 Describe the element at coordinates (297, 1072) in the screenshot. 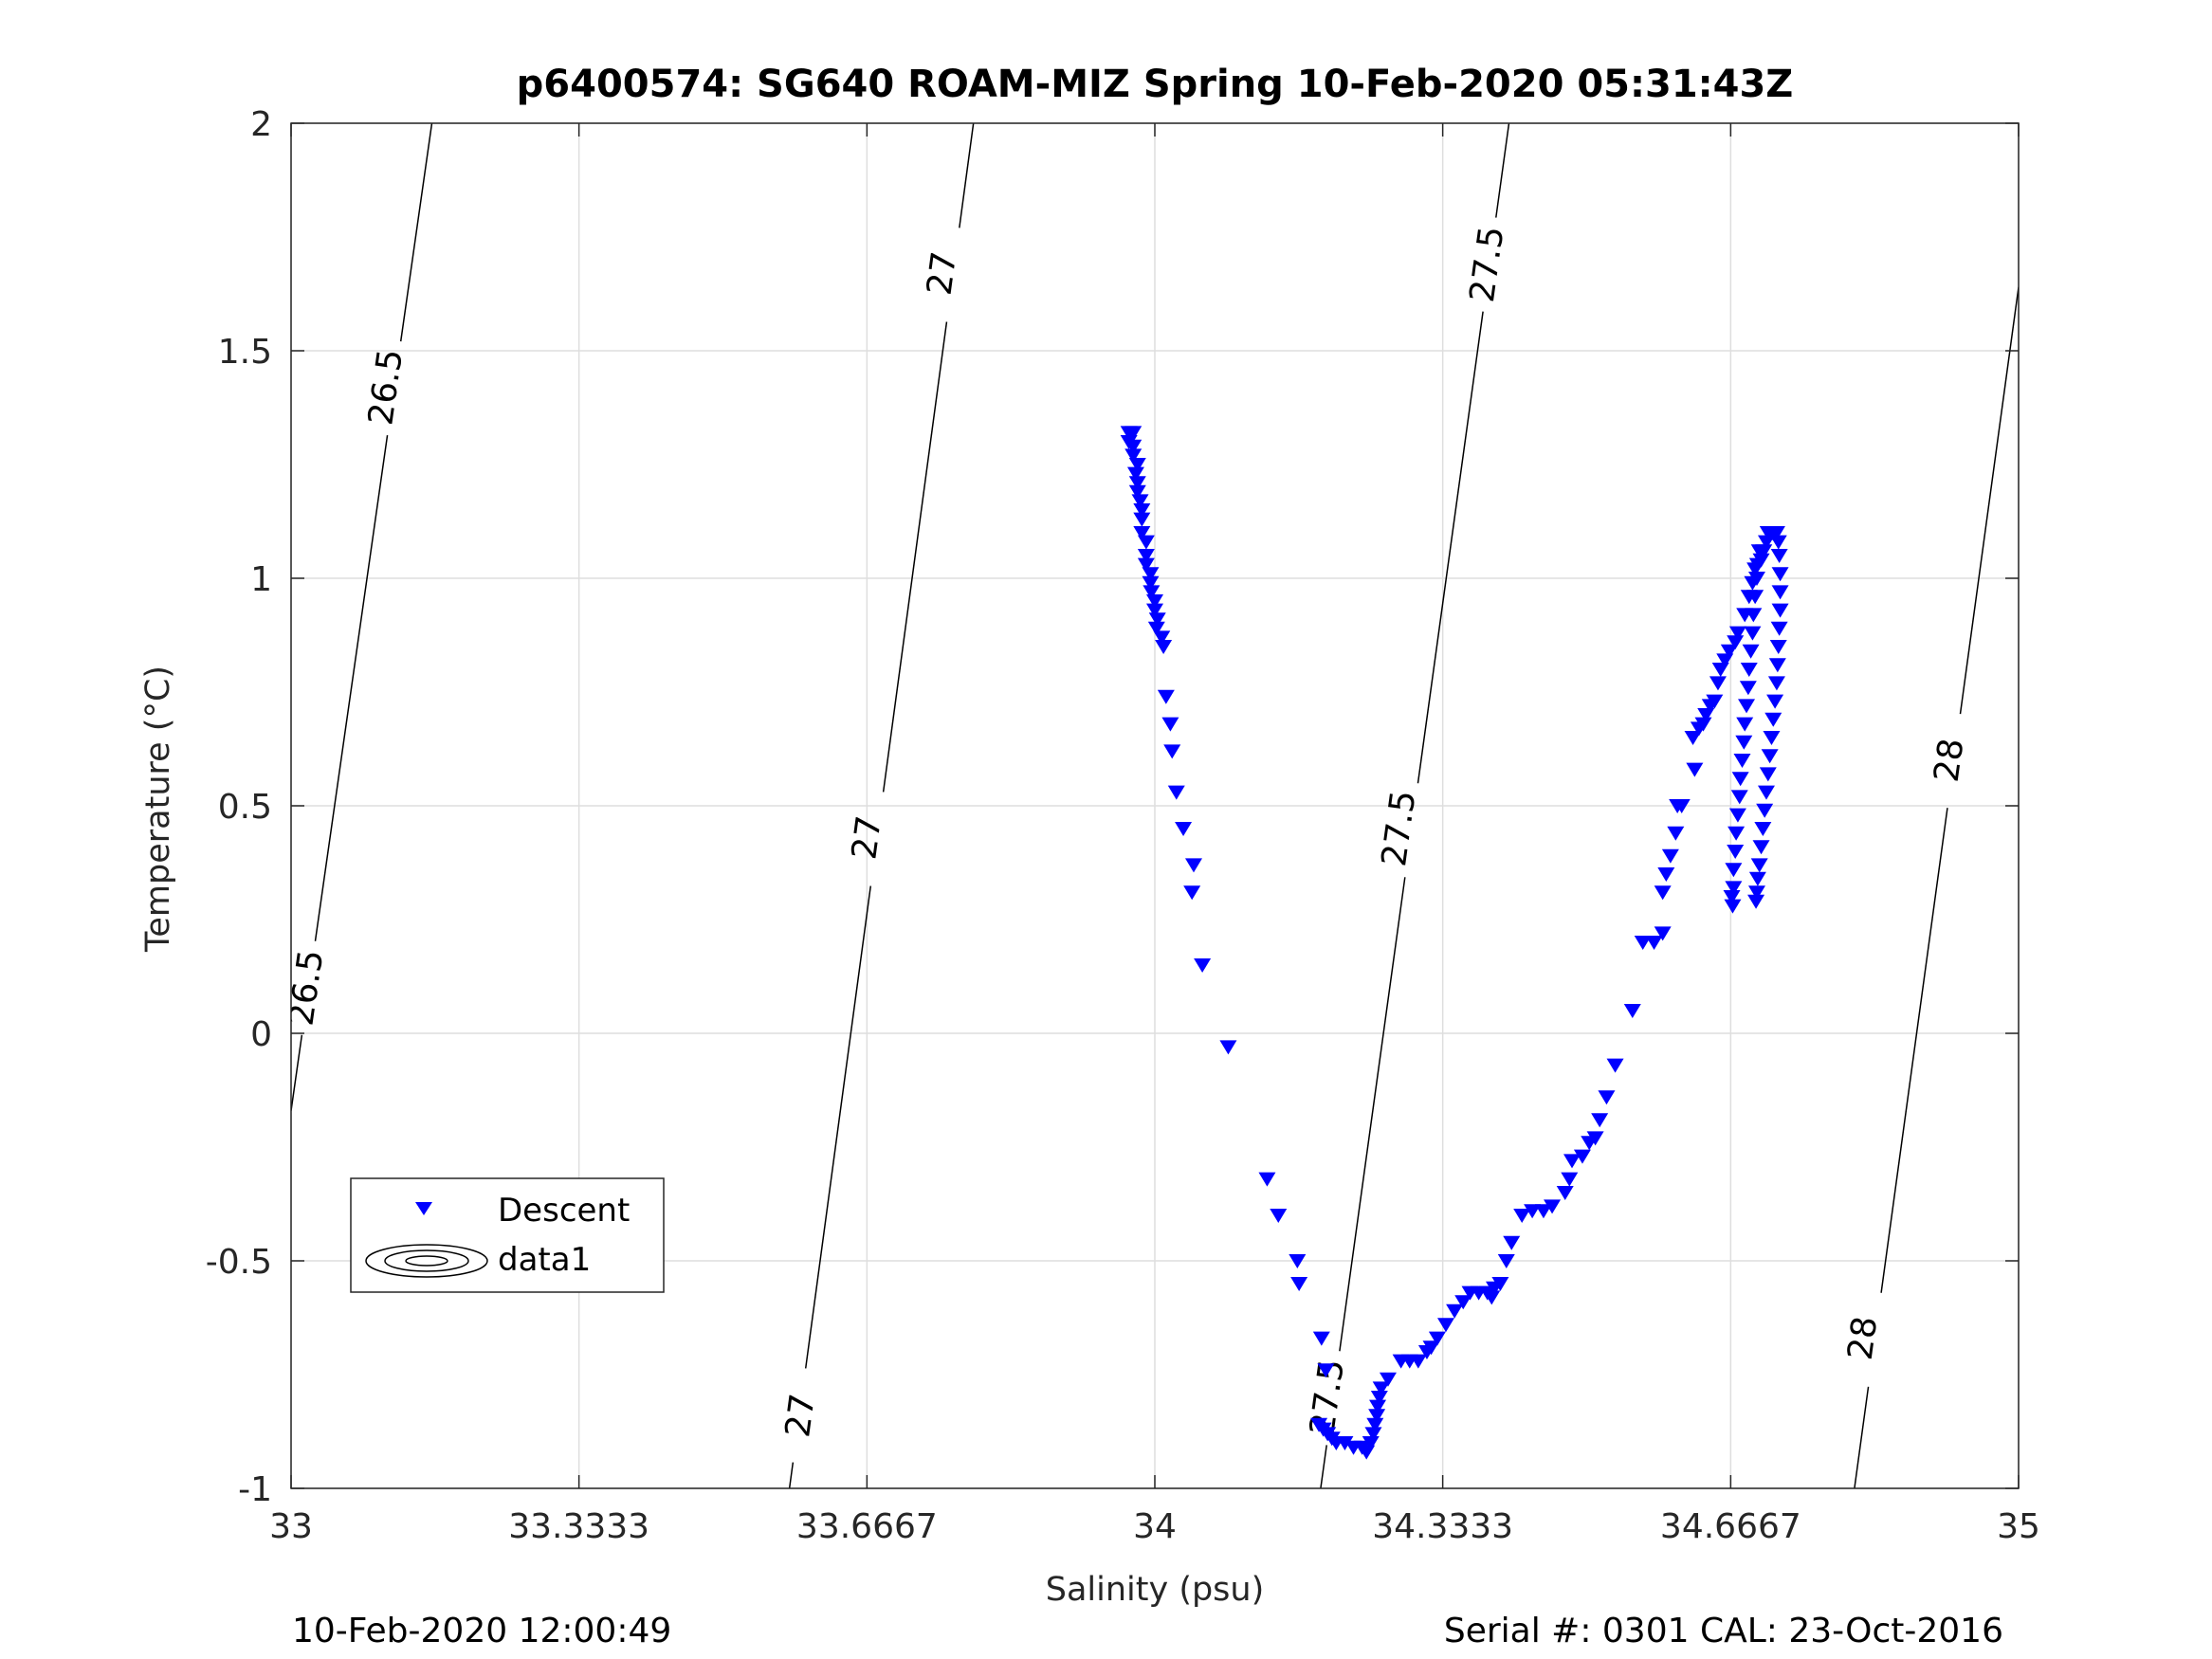

I see `contour-26.5-segment-2` at that location.